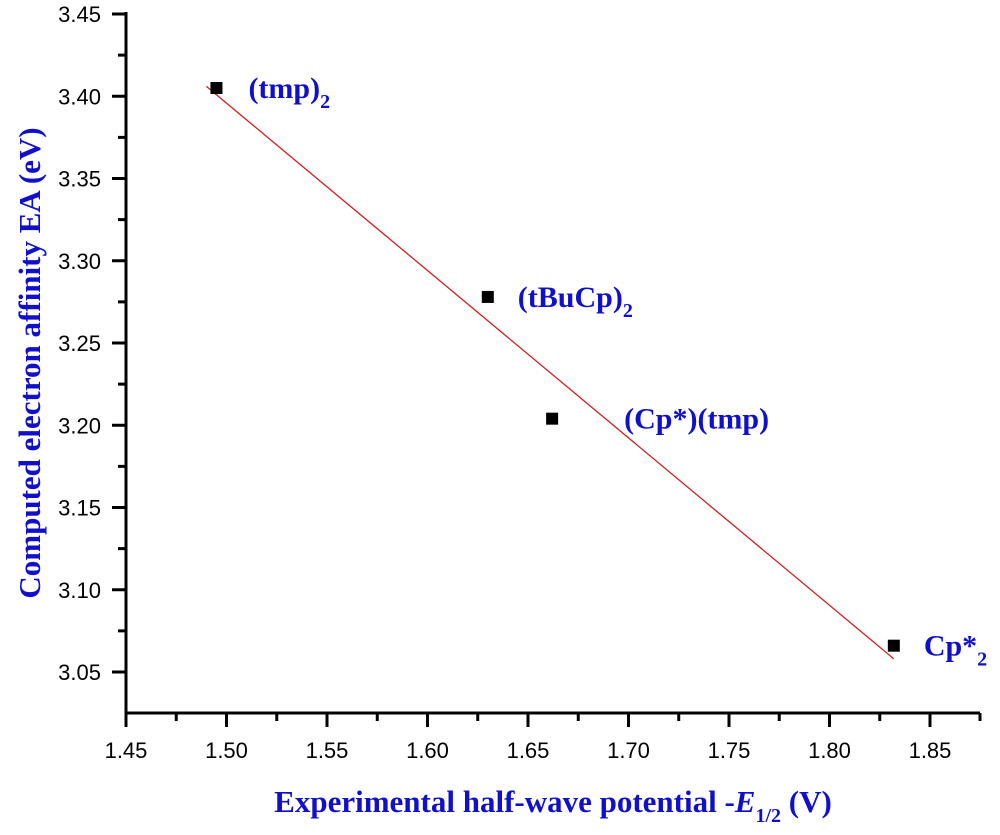 Image resolution: width=1000 pixels, height=835 pixels. What do you see at coordinates (79, 343) in the screenshot?
I see `y-tick-label: 3.25` at bounding box center [79, 343].